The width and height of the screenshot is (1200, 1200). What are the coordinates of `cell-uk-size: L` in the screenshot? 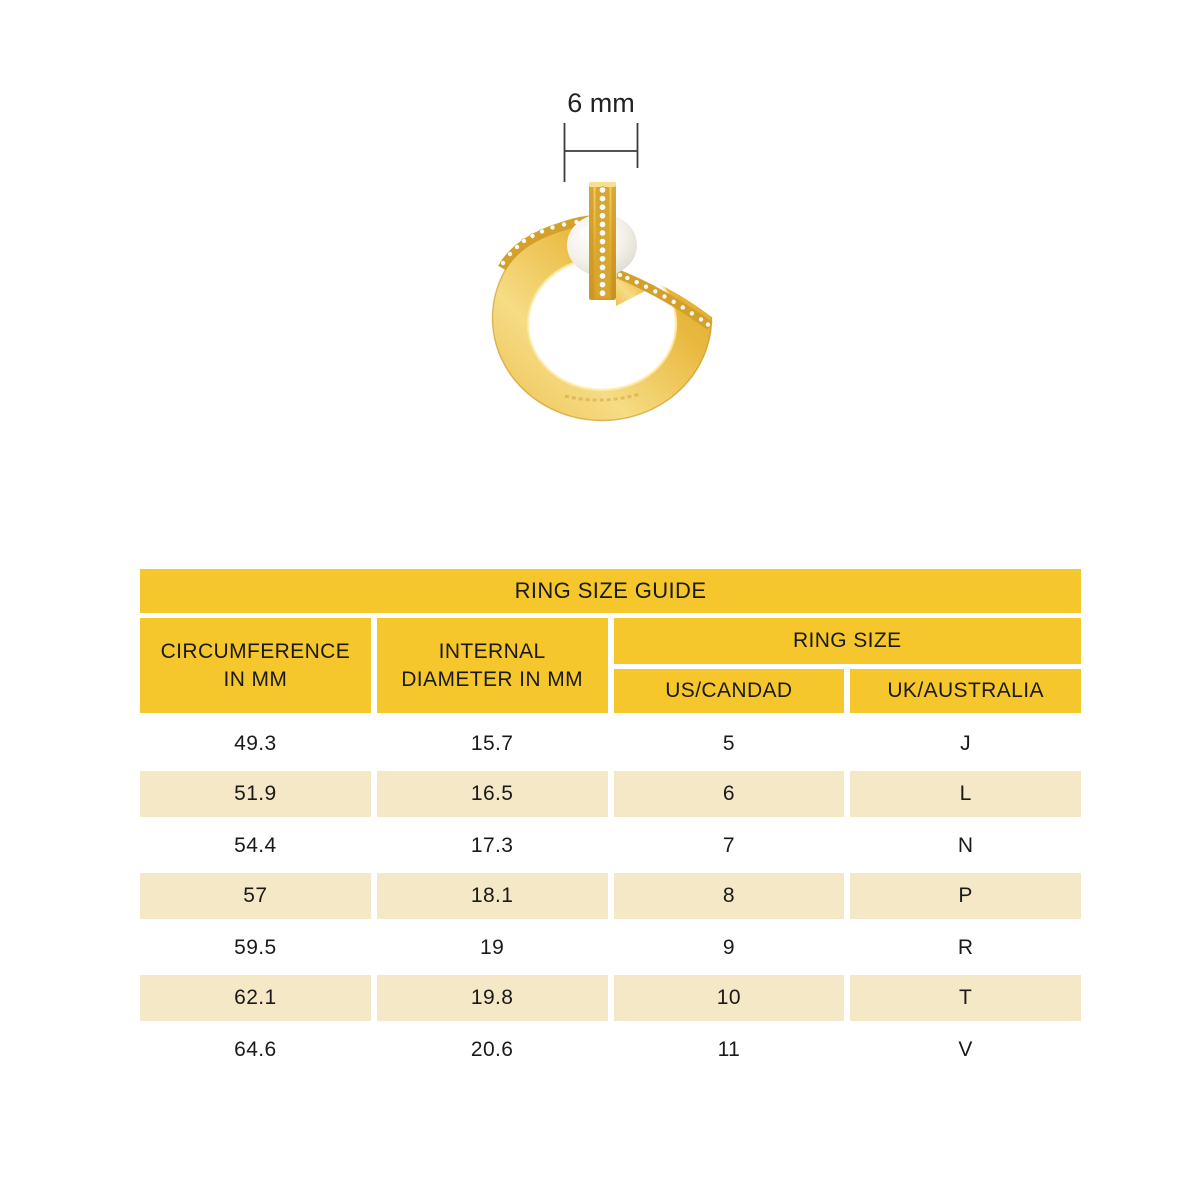 It's located at (965, 794).